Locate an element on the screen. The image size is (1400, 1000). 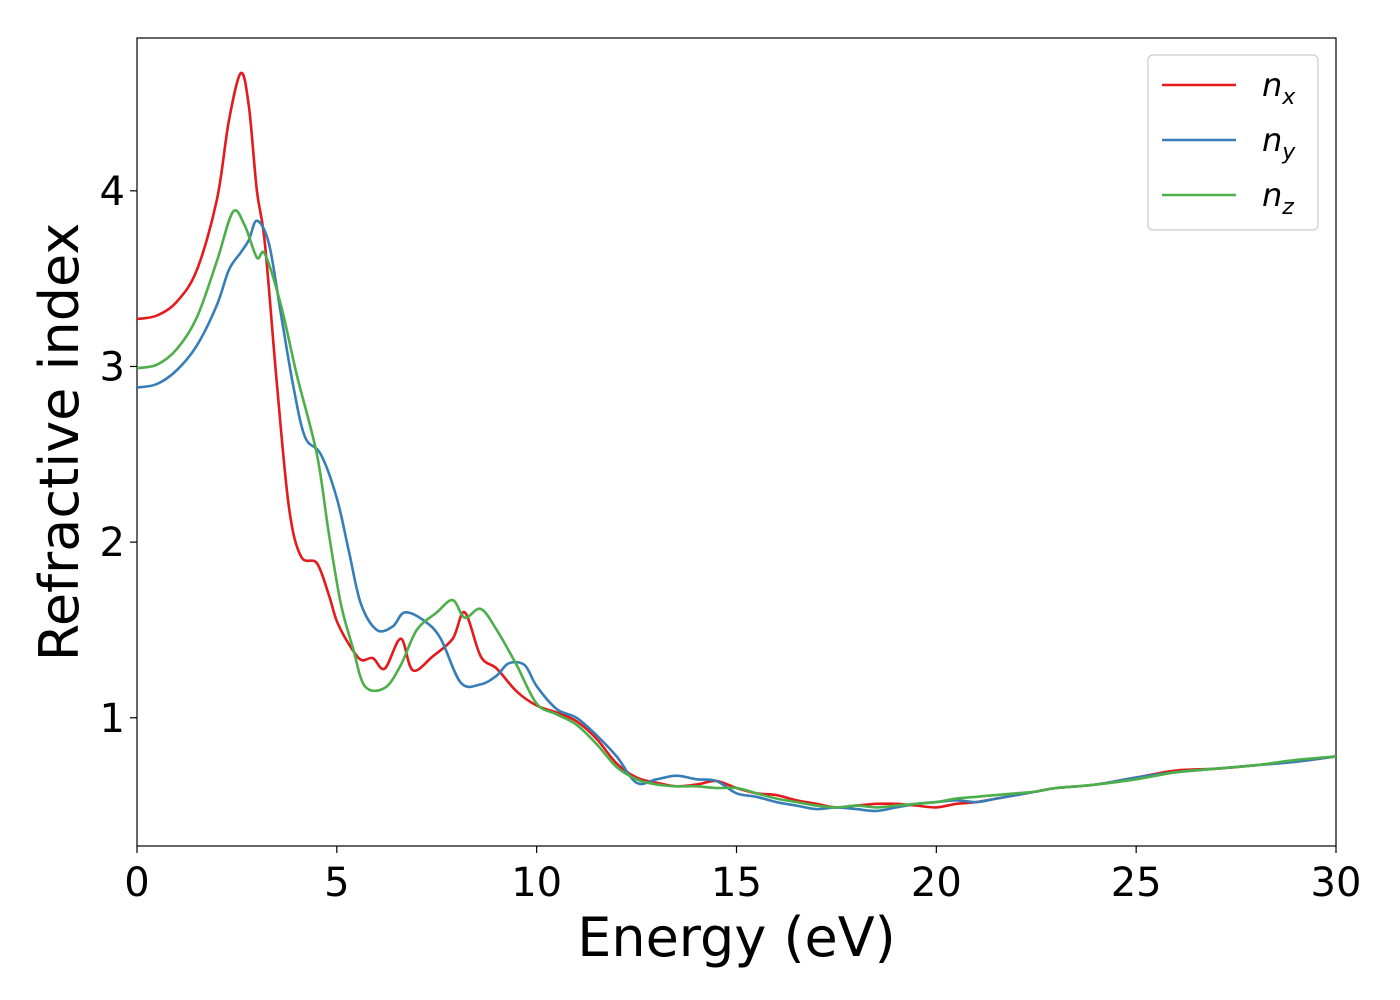
y-axis-ticks: 1 2 3 4 is located at coordinates (118, 455).